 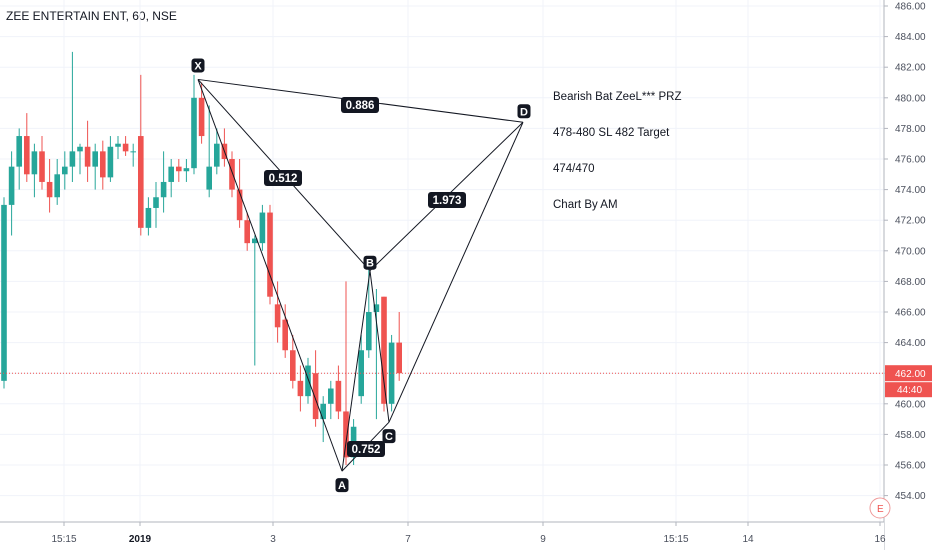 I want to click on ratio-label-x-d: 0.886, so click(x=360, y=105).